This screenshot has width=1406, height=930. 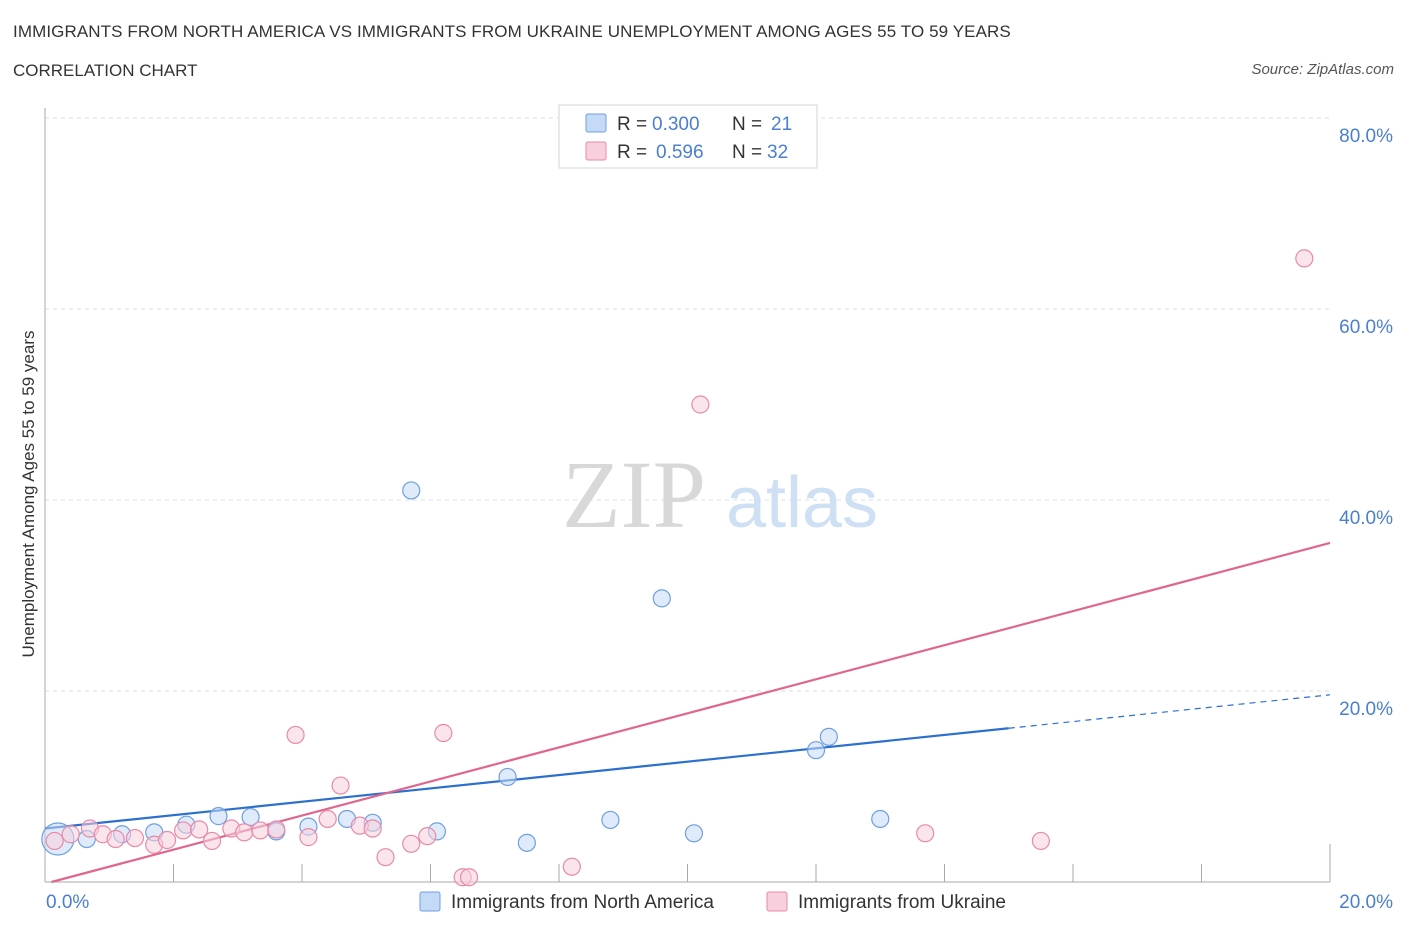 What do you see at coordinates (634, 494) in the screenshot?
I see `watermark-zip: ZIP` at bounding box center [634, 494].